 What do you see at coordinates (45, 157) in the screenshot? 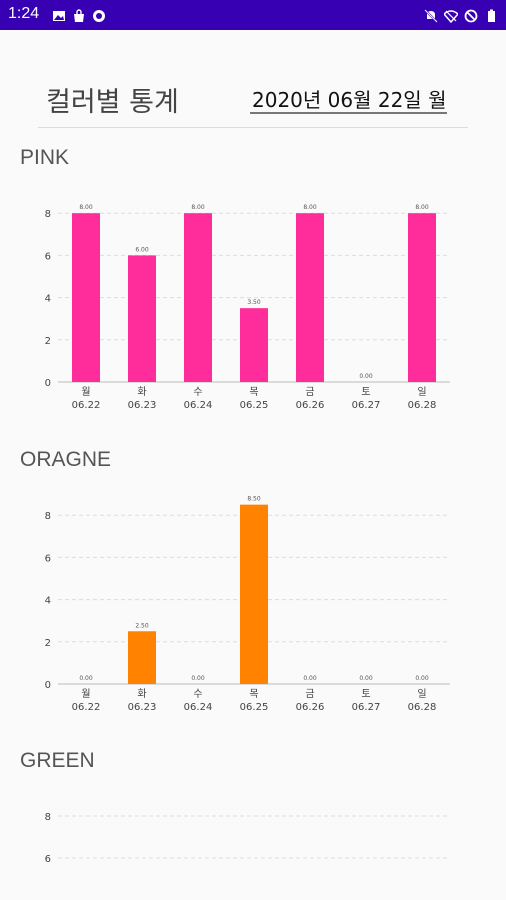
I see `section-title-pink: PINK` at bounding box center [45, 157].